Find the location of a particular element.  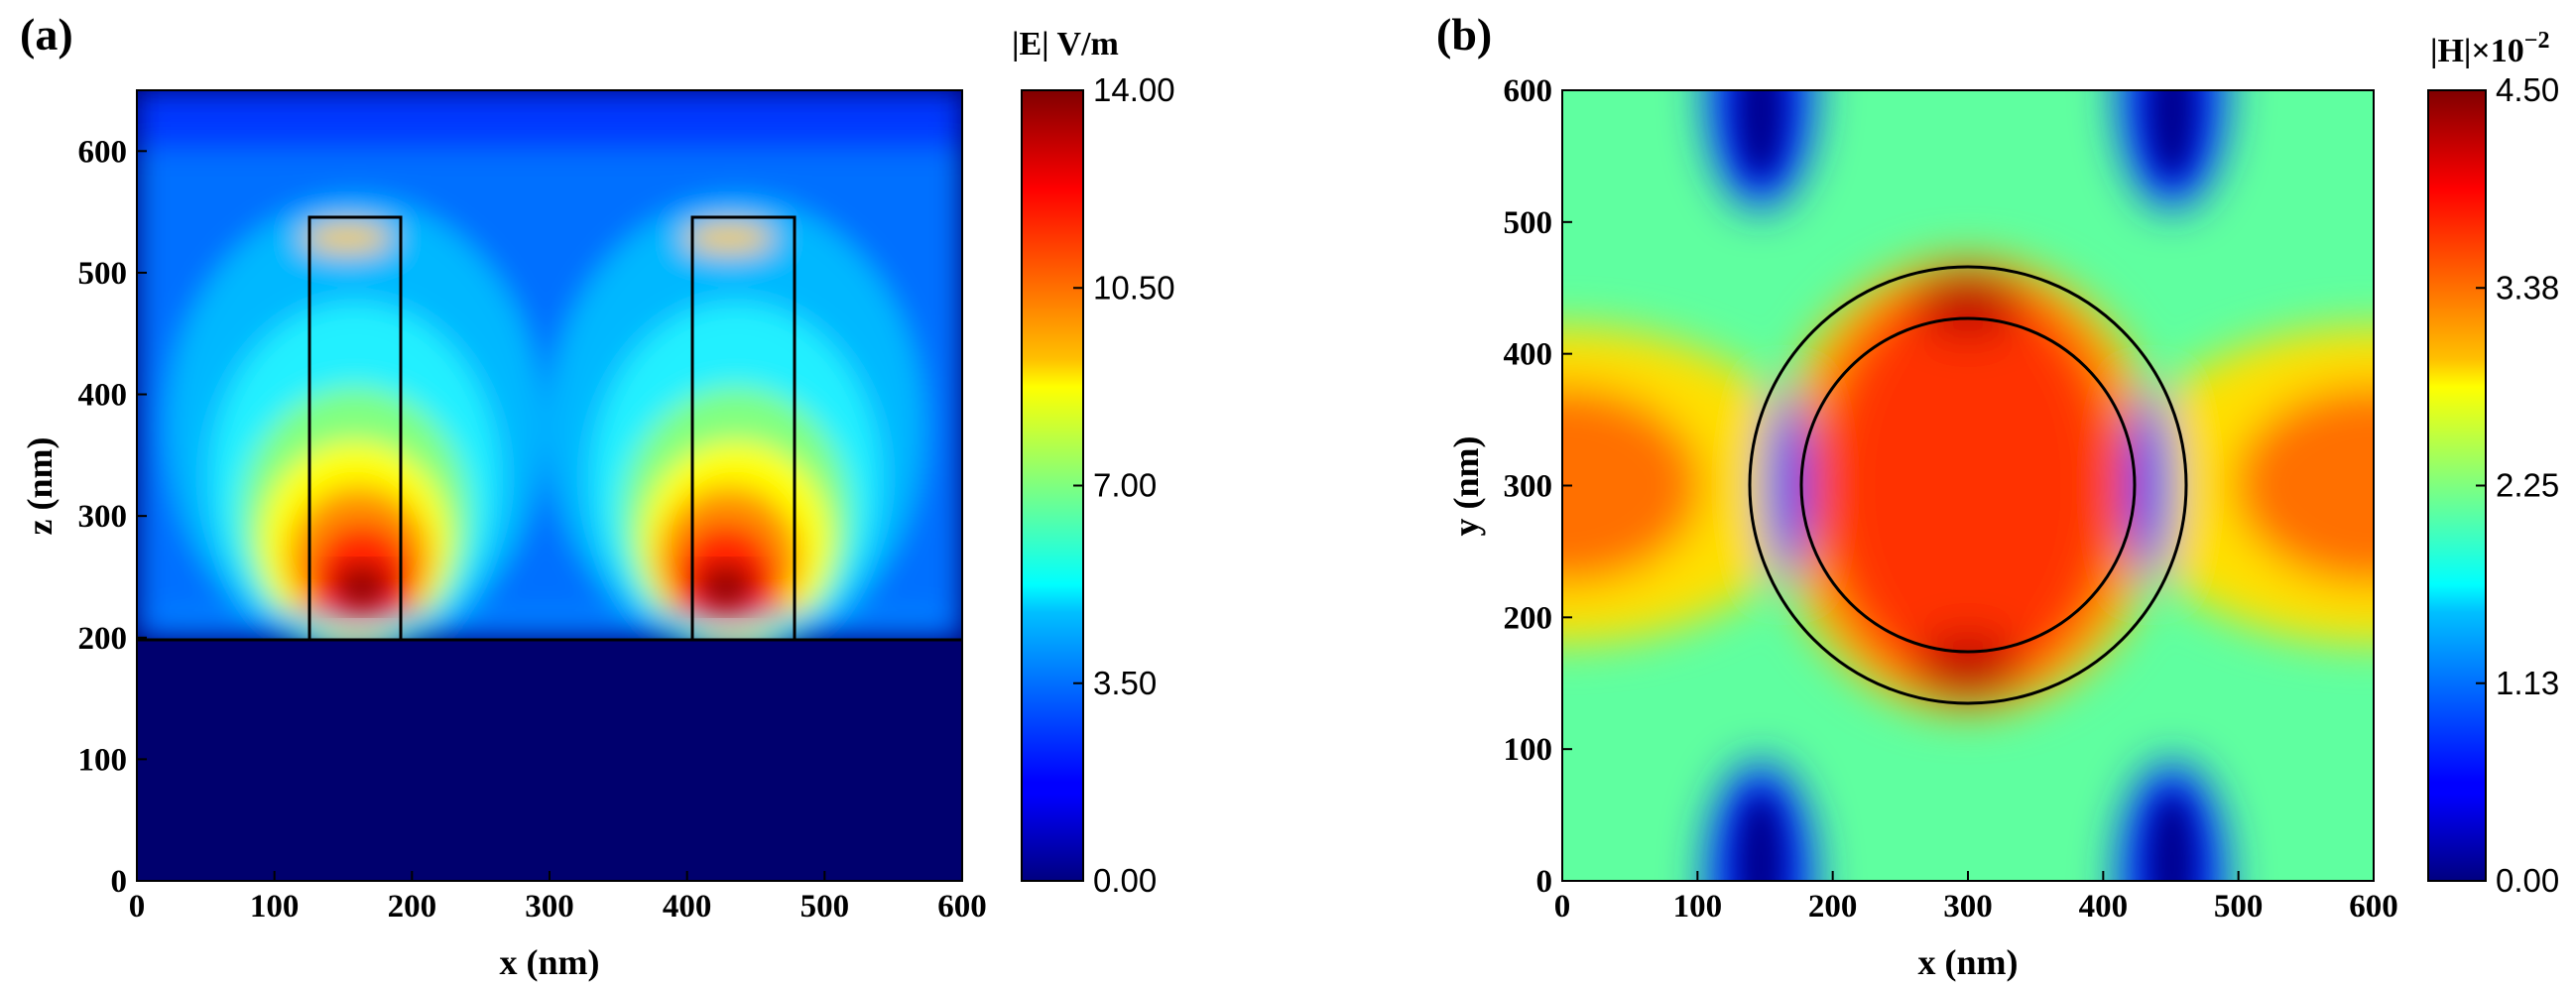

panel-b-ytick-label: 300 is located at coordinates (1528, 487).